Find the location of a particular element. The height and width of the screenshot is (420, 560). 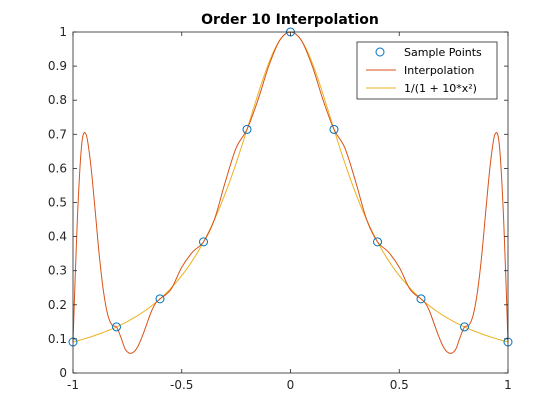

x-tick-label: 0 is located at coordinates (291, 385).